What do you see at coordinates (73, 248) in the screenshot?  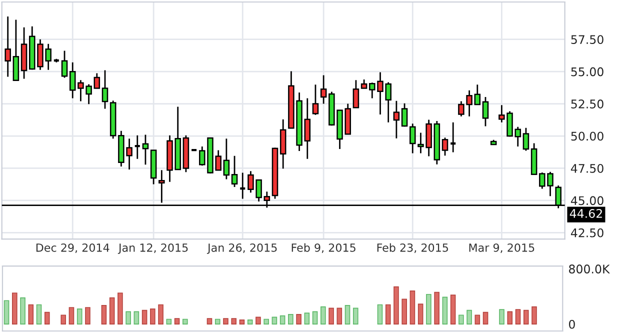 I see `x-tick-label: Dec 29, 2014` at bounding box center [73, 248].